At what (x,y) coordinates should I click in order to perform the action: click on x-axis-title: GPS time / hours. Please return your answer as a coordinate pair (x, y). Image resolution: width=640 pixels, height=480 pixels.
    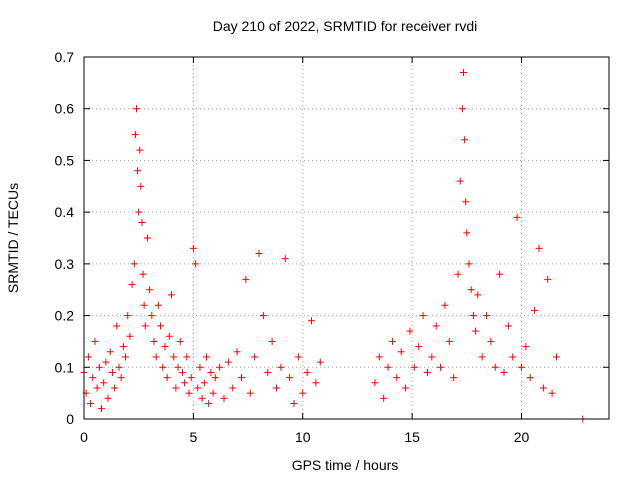
    Looking at the image, I should click on (345, 465).